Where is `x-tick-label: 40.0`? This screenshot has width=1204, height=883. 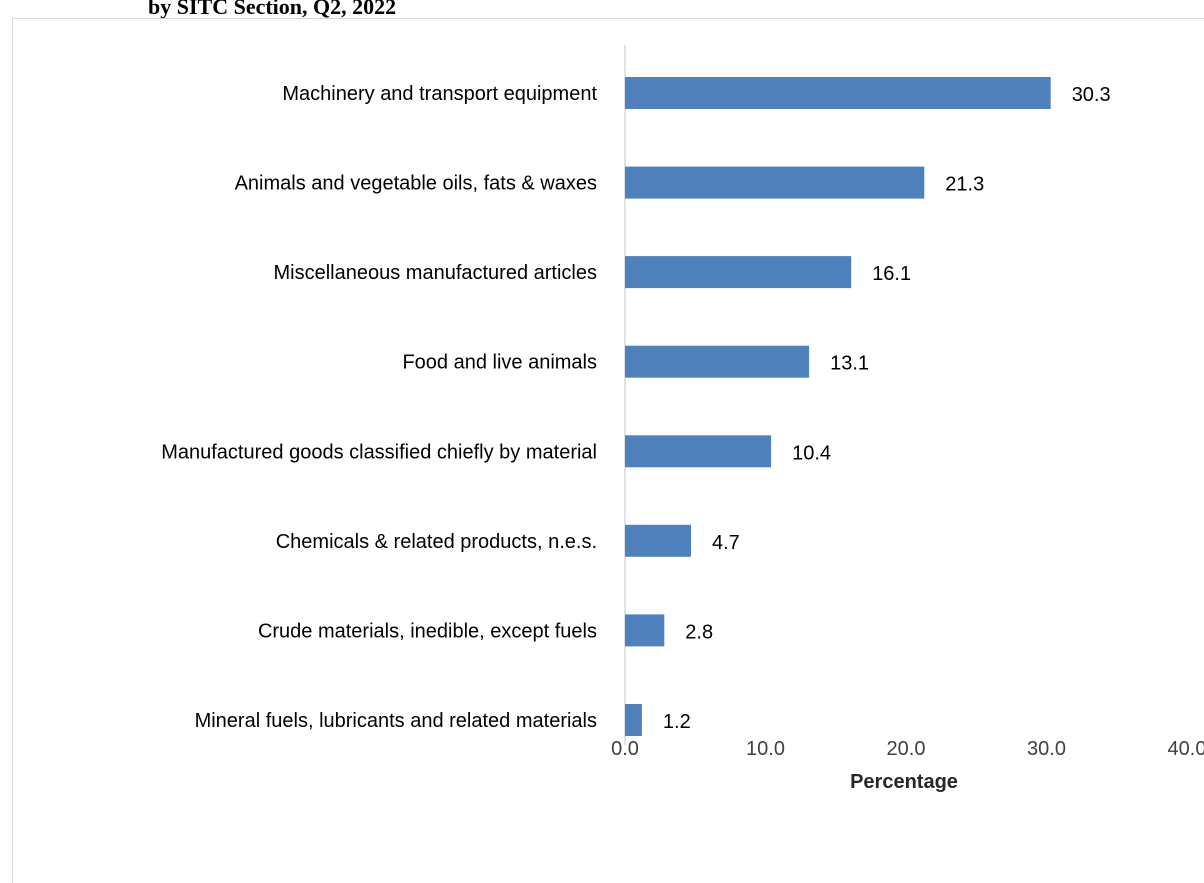 x-tick-label: 40.0 is located at coordinates (1186, 749).